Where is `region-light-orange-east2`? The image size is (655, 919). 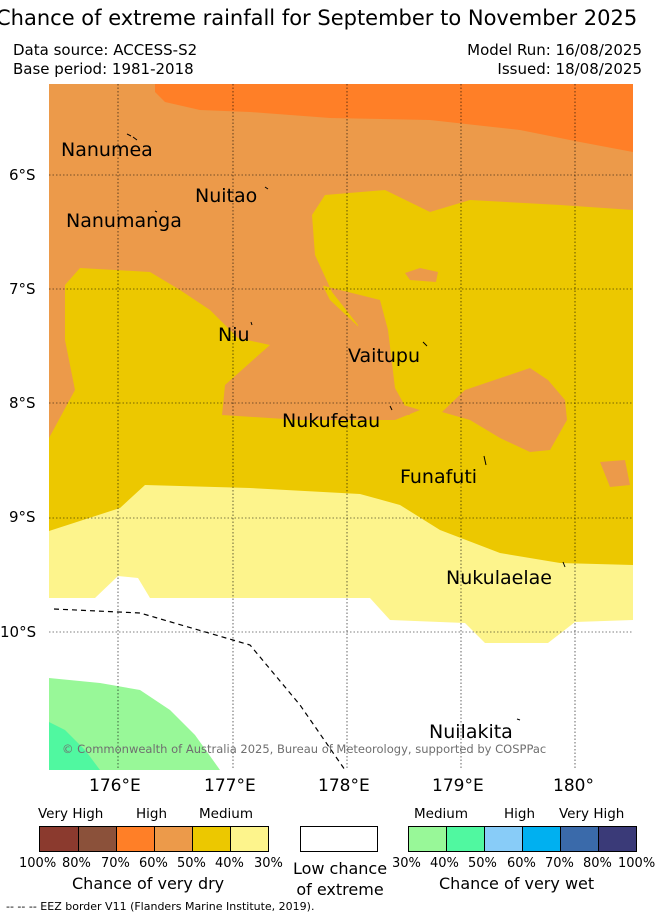
region-light-orange-east2 is located at coordinates (615, 473).